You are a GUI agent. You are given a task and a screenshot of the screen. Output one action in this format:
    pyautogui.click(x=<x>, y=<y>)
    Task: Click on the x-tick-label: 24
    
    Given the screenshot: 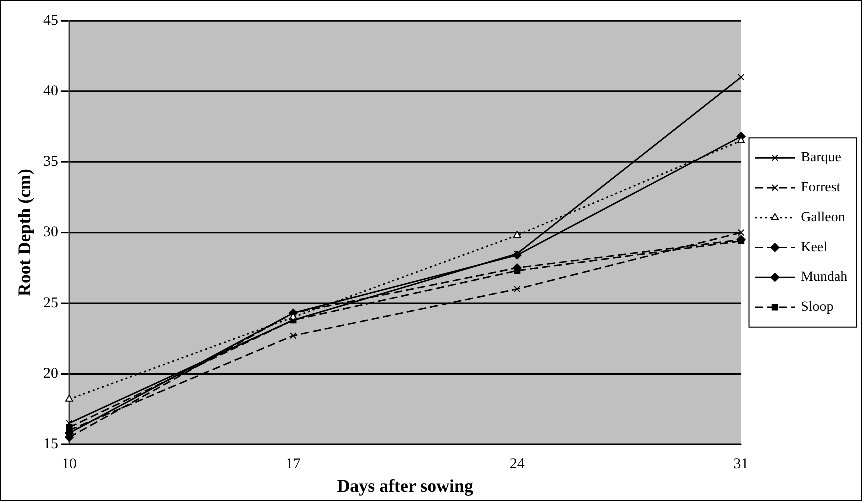 What is the action you would take?
    pyautogui.click(x=518, y=464)
    